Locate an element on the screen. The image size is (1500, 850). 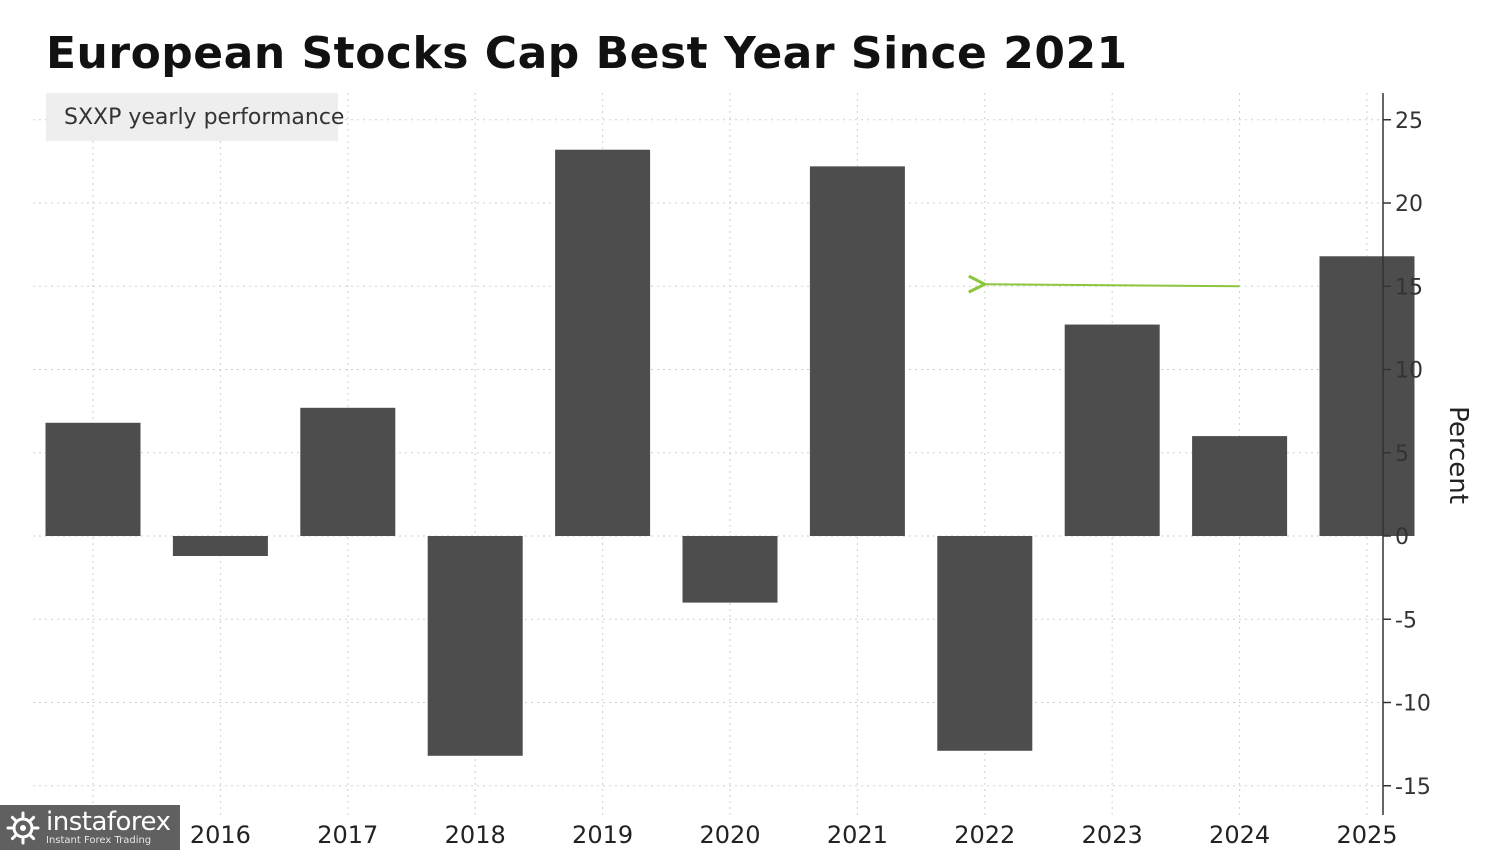
y-tick-label: 15 is located at coordinates (1409, 287).